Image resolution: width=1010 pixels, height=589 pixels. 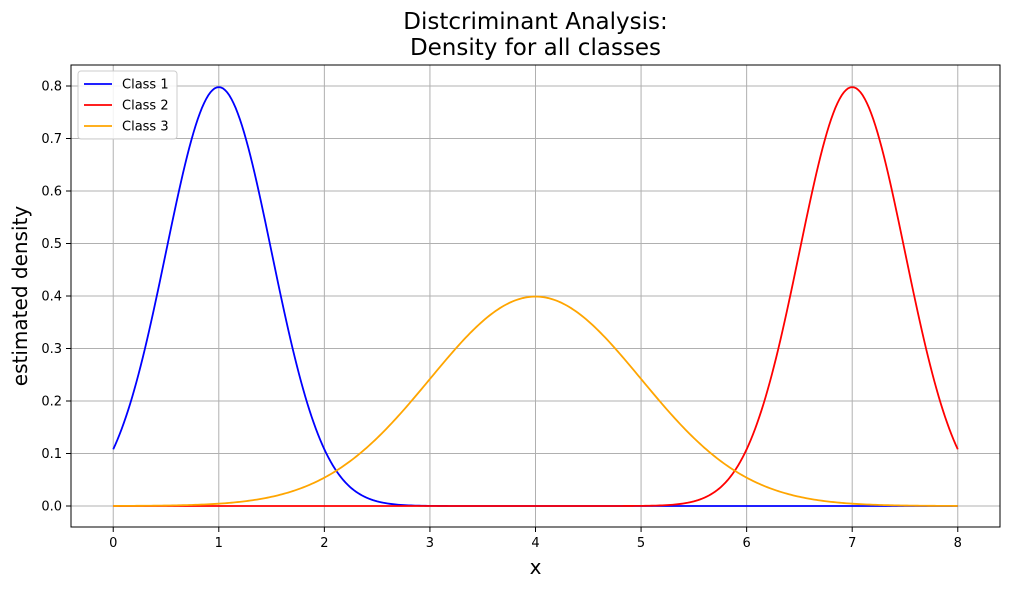 I want to click on chart-title-line-1: Distcriminant Analysis:, so click(x=535, y=22).